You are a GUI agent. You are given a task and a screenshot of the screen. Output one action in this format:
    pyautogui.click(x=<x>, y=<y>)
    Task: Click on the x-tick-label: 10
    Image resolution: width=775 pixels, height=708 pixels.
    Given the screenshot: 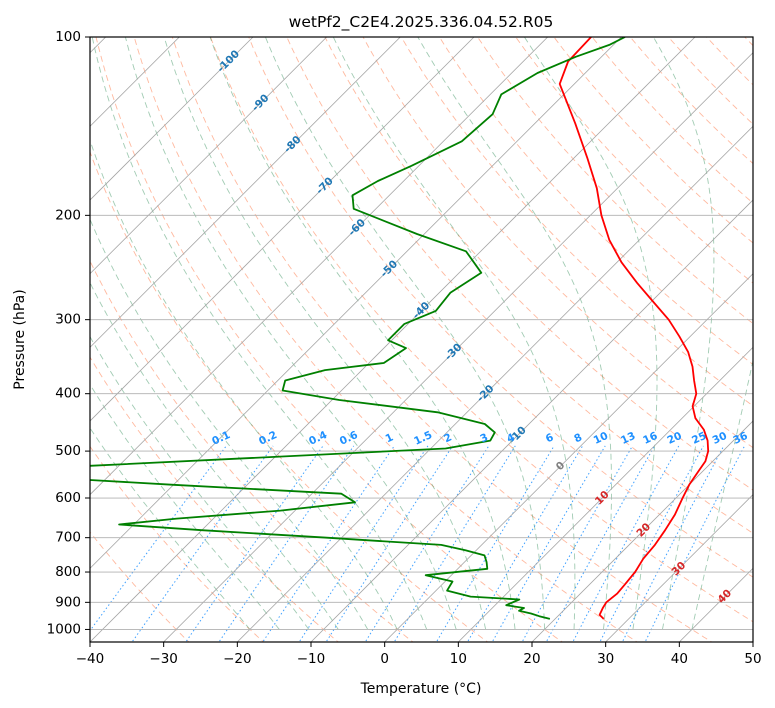 What is the action you would take?
    pyautogui.click(x=458, y=659)
    